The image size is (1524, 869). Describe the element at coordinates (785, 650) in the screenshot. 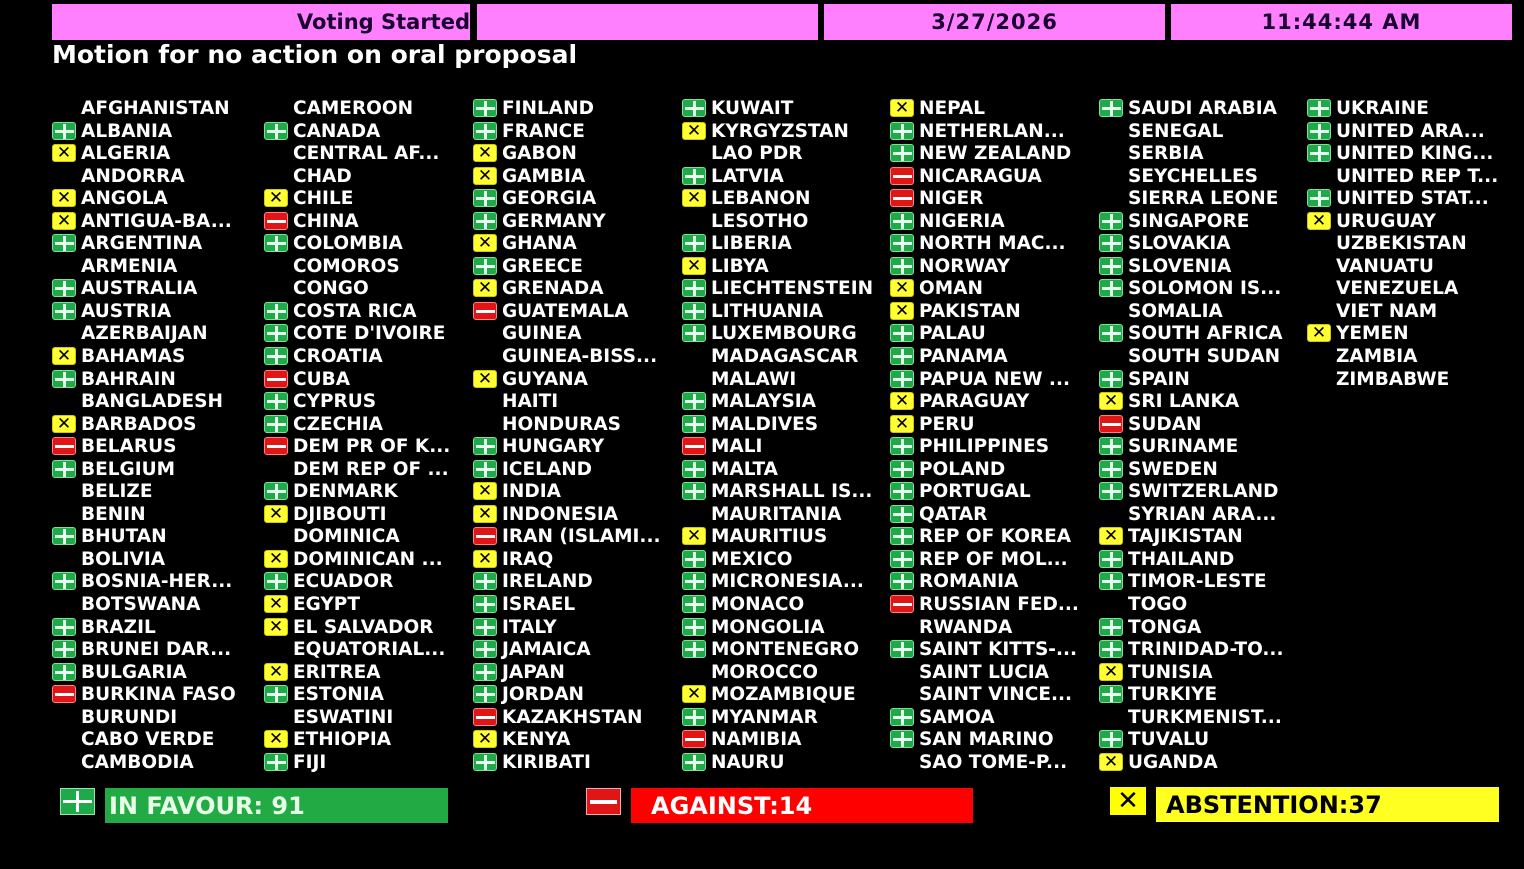

I see `country-name: MONTENEGRO` at that location.